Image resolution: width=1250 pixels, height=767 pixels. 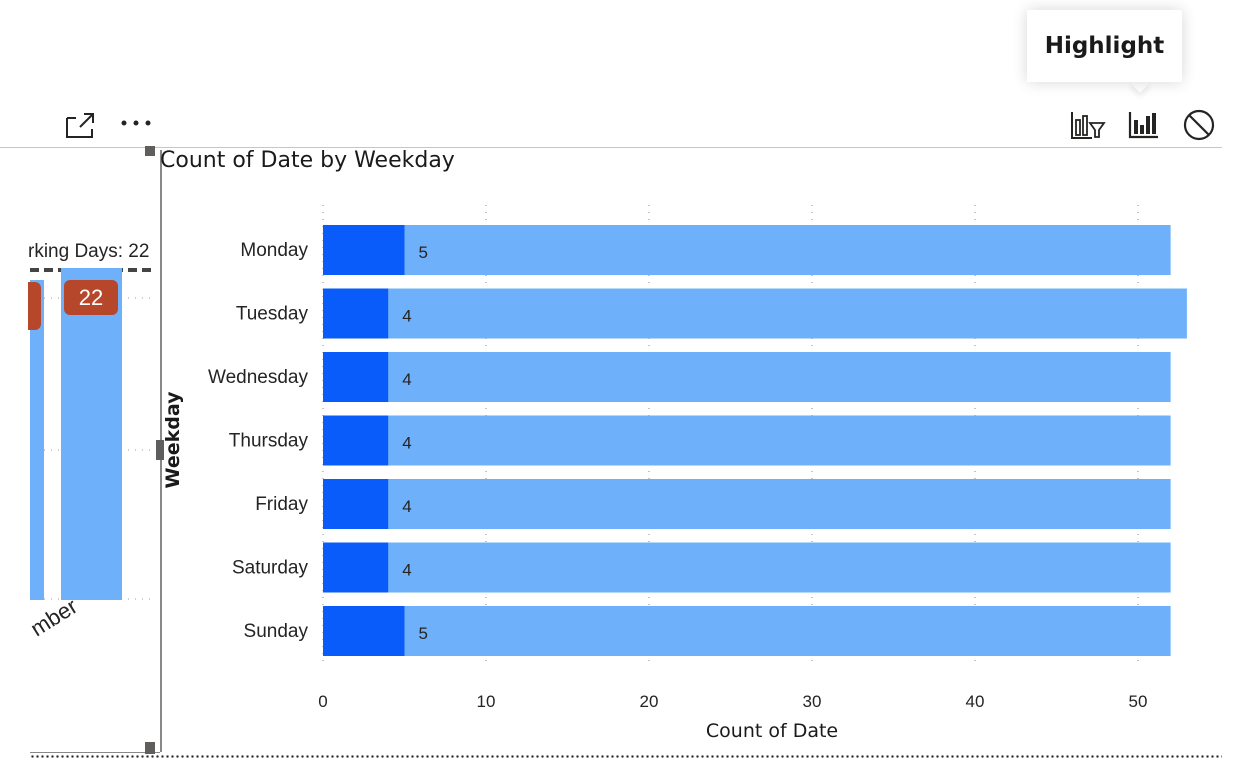 I want to click on highlight-chart-icon, so click(x=1144, y=125).